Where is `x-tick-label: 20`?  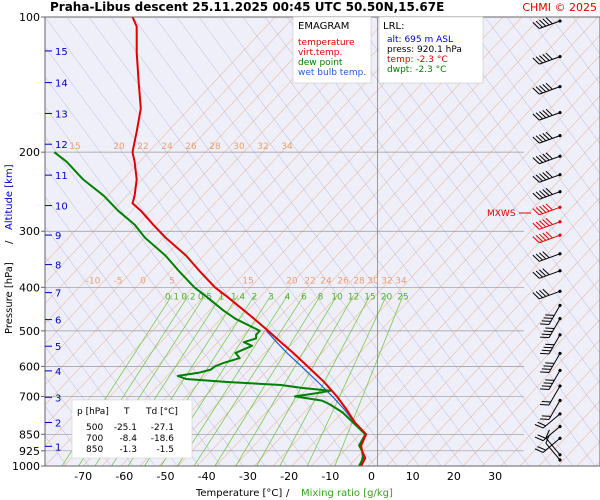
x-tick-label: 20 is located at coordinates (454, 476).